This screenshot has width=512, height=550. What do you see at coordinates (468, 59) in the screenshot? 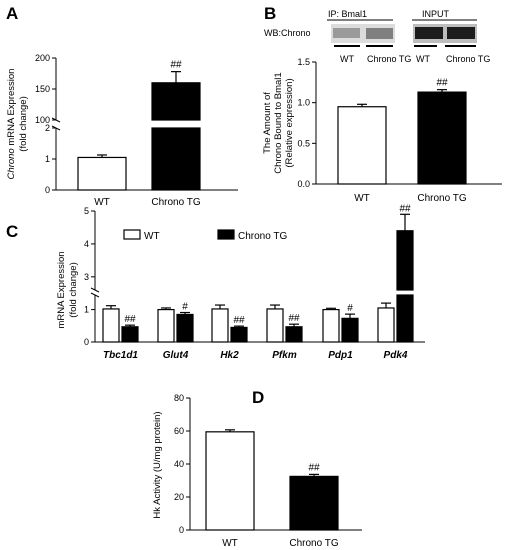
I see `lane-label-4: Chrono TG` at bounding box center [468, 59].